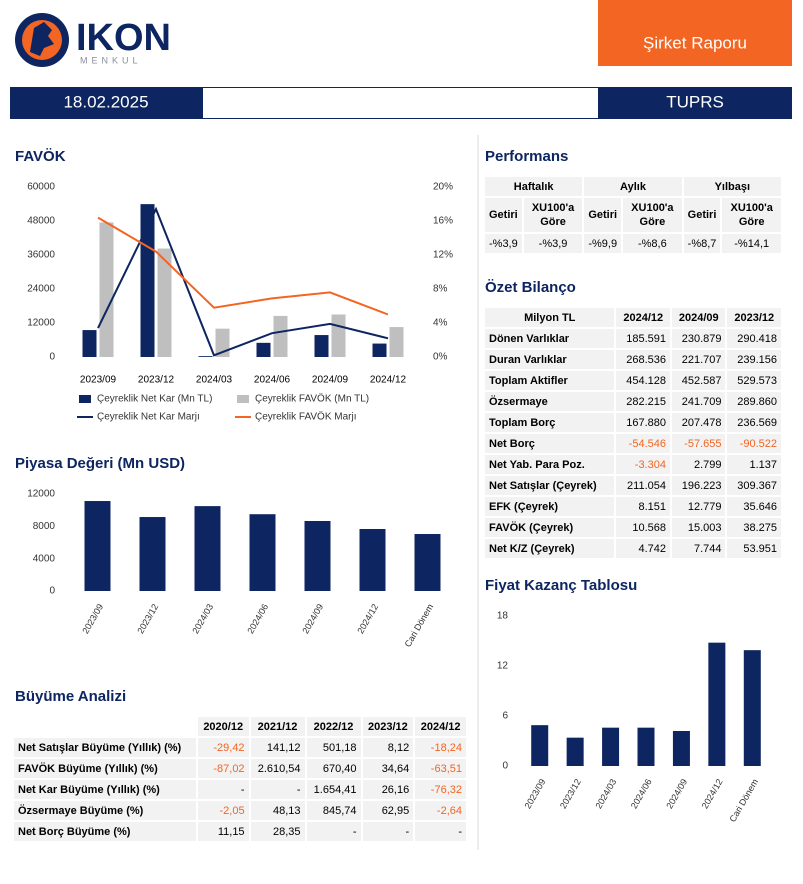 This screenshot has width=803, height=884. What do you see at coordinates (643, 527) in the screenshot?
I see `cell: 10.568` at bounding box center [643, 527].